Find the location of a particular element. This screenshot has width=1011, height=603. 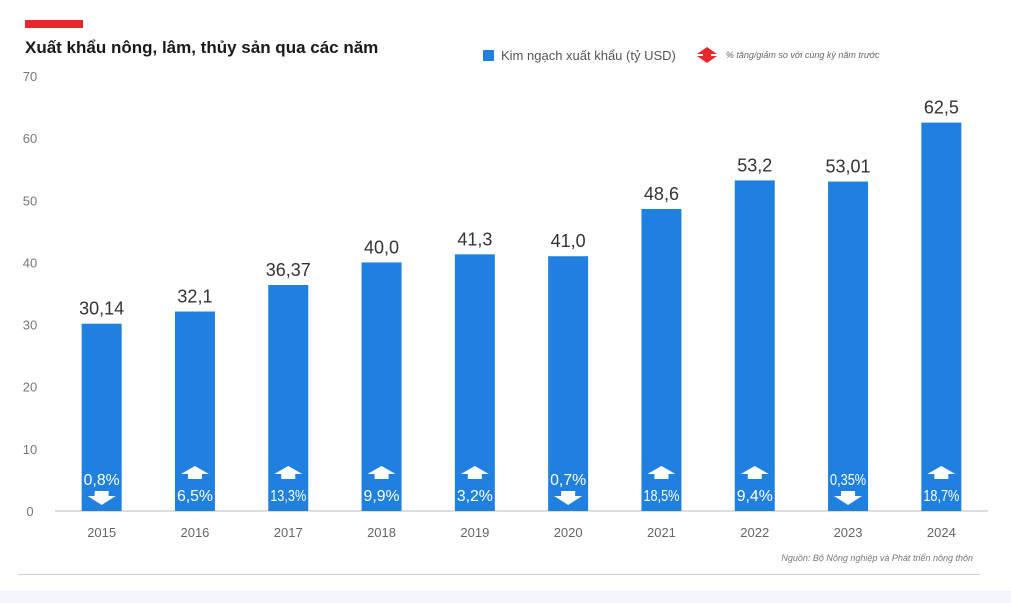

footer-divider is located at coordinates (499, 574).